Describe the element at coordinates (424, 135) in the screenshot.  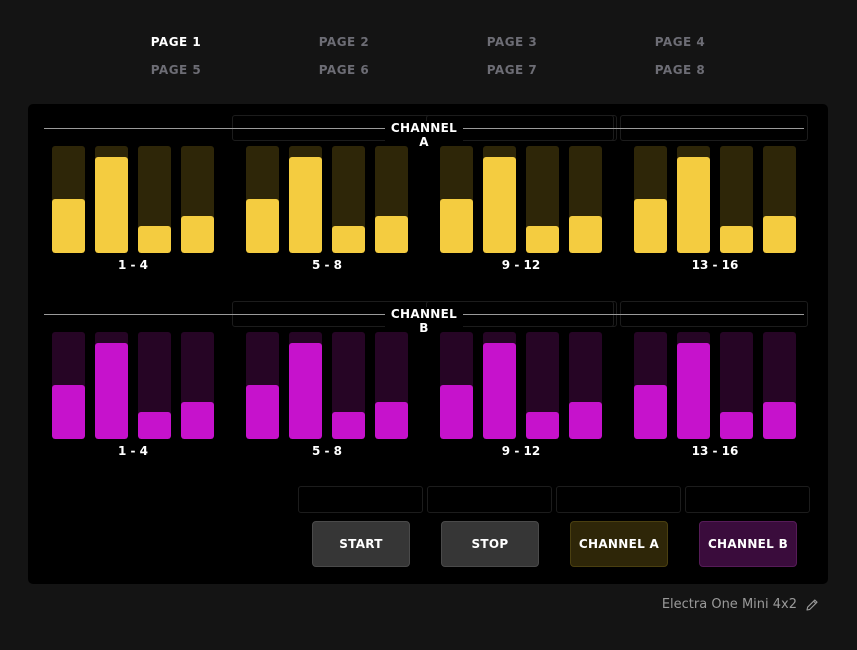
I see `channel-a-title: CHANNEL A` at that location.